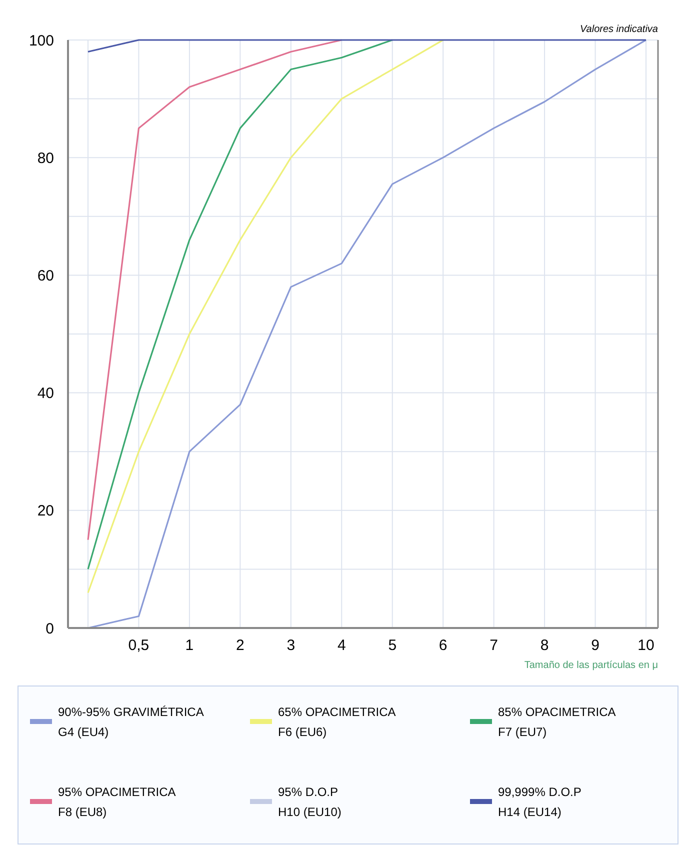 The height and width of the screenshot is (855, 688). What do you see at coordinates (45, 158) in the screenshot?
I see `y-tick-label: 80` at bounding box center [45, 158].